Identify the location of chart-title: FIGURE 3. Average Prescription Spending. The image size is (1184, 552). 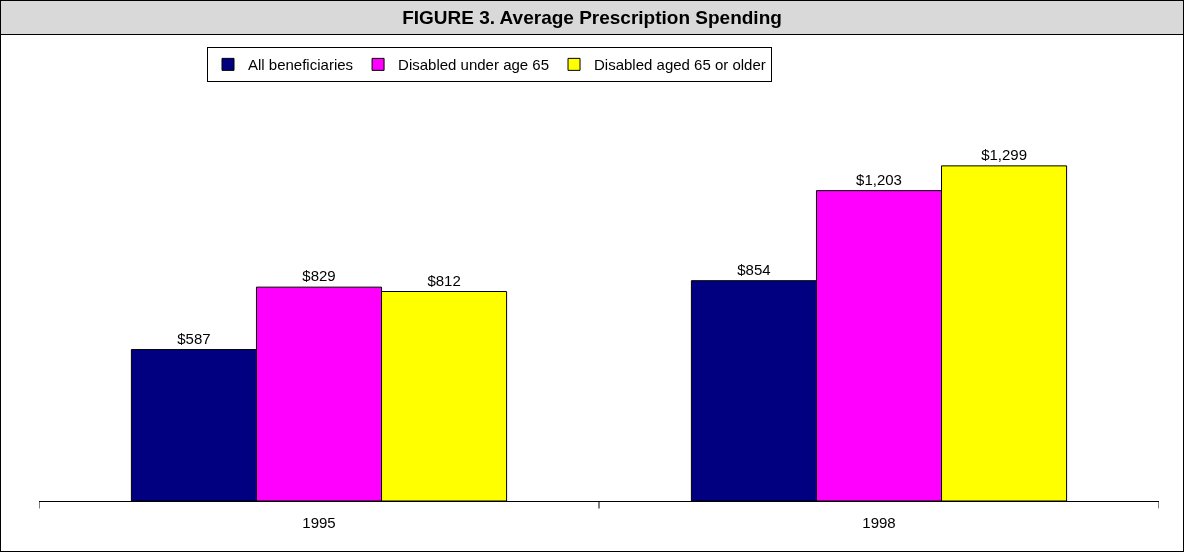
(592, 18).